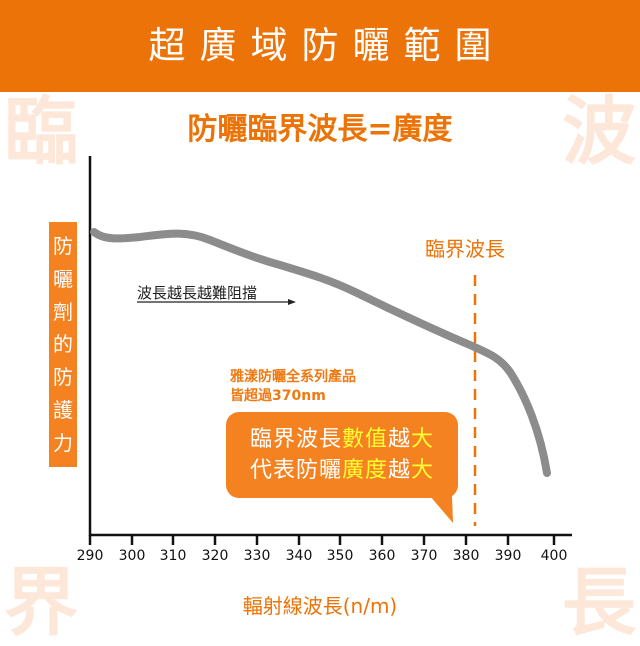 Image resolution: width=640 pixels, height=646 pixels. Describe the element at coordinates (132, 556) in the screenshot. I see `x-tick-label: 300` at that location.